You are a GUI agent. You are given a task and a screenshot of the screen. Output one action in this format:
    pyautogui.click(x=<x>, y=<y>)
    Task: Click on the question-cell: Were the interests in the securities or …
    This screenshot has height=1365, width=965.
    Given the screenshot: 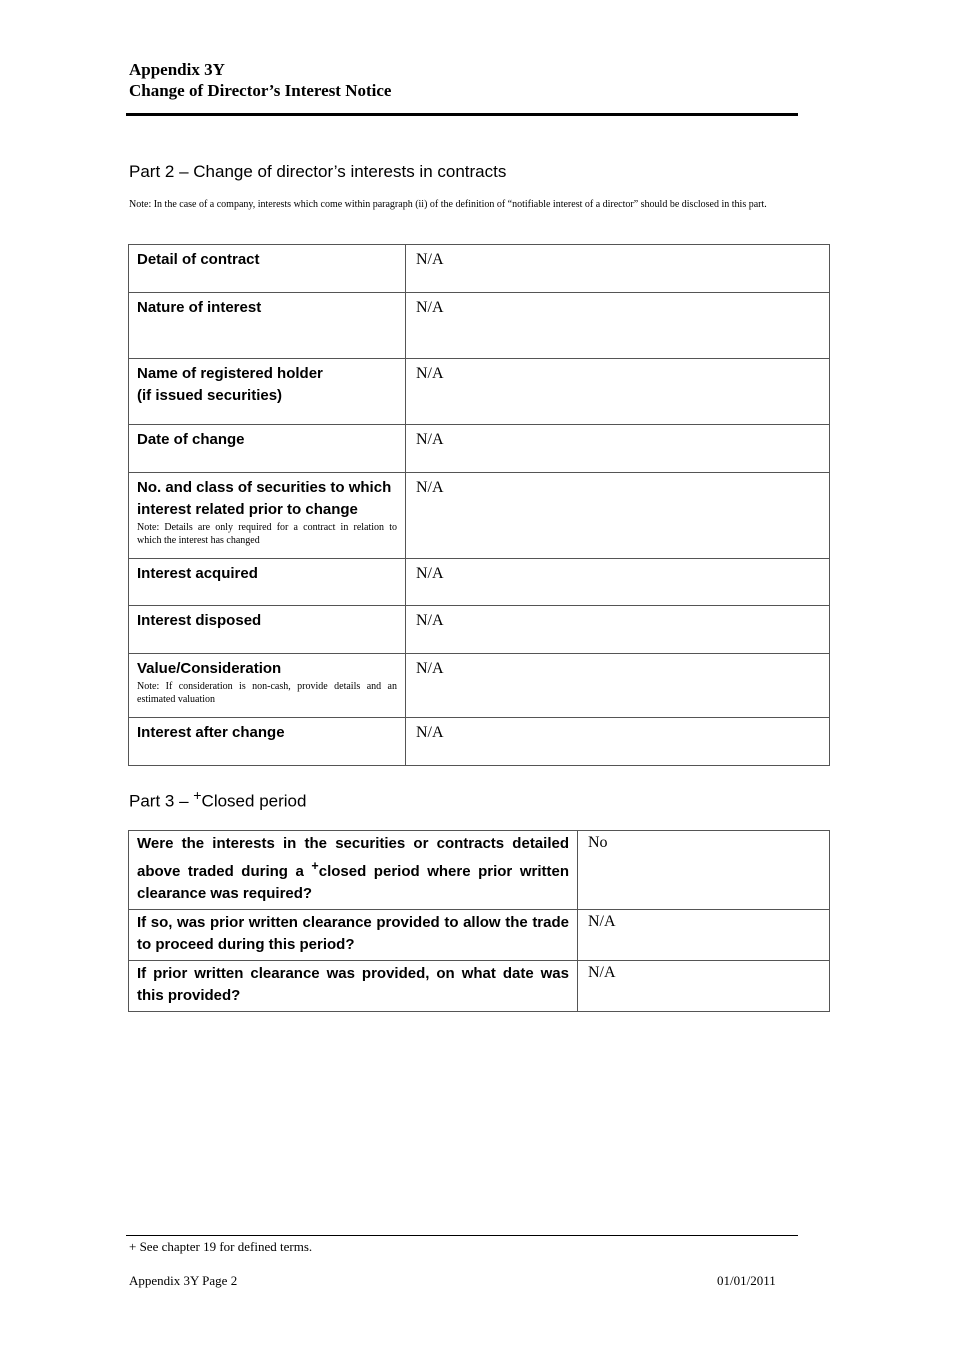 What is the action you would take?
    pyautogui.click(x=353, y=870)
    